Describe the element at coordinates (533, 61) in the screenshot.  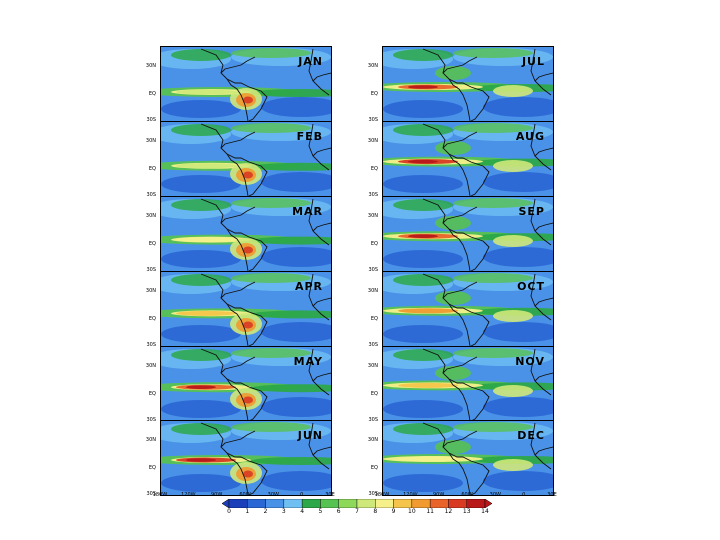
I see `month-label: JUL` at that location.